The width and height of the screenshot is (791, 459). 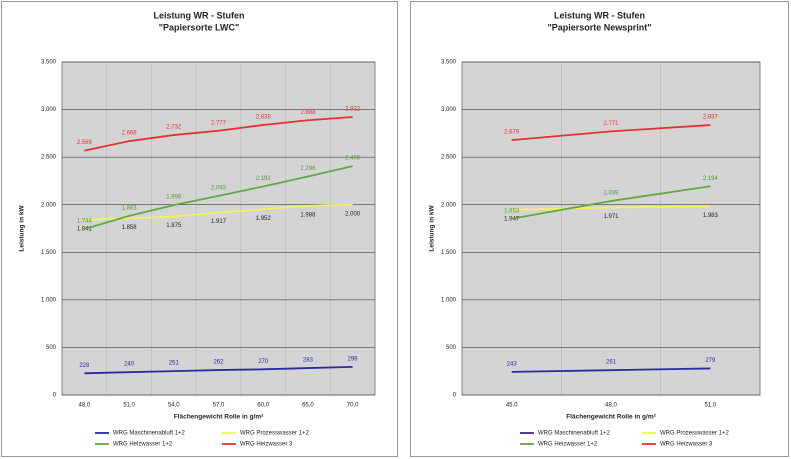 I want to click on data-label: 2.093, so click(x=219, y=188).